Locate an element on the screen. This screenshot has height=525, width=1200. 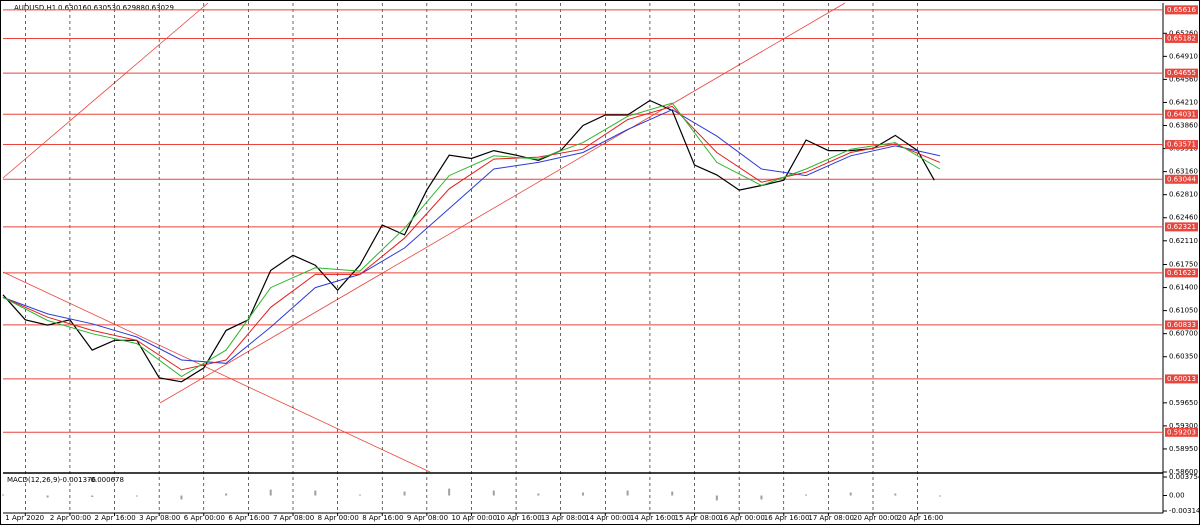
macd-label: MACD(12,26,9) is located at coordinates (33, 480).